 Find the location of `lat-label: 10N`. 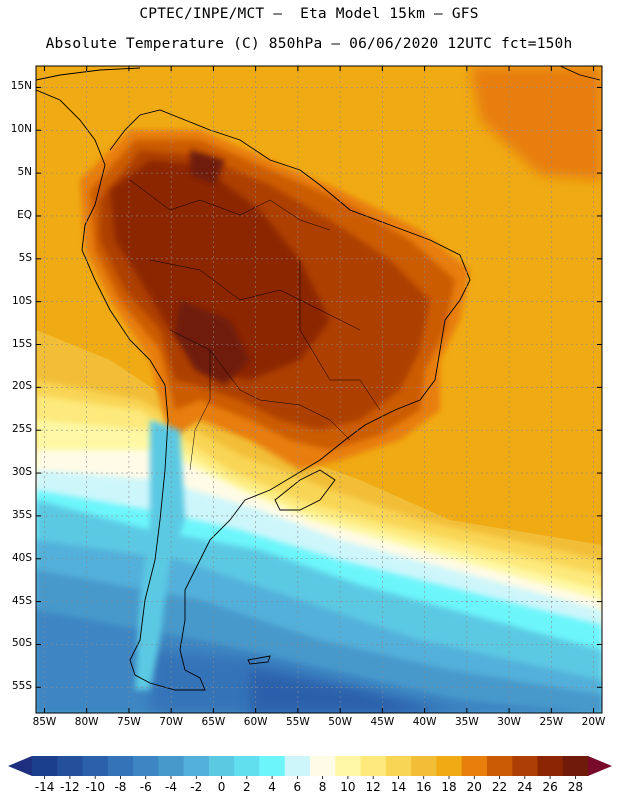

lat-label: 10N is located at coordinates (21, 129).